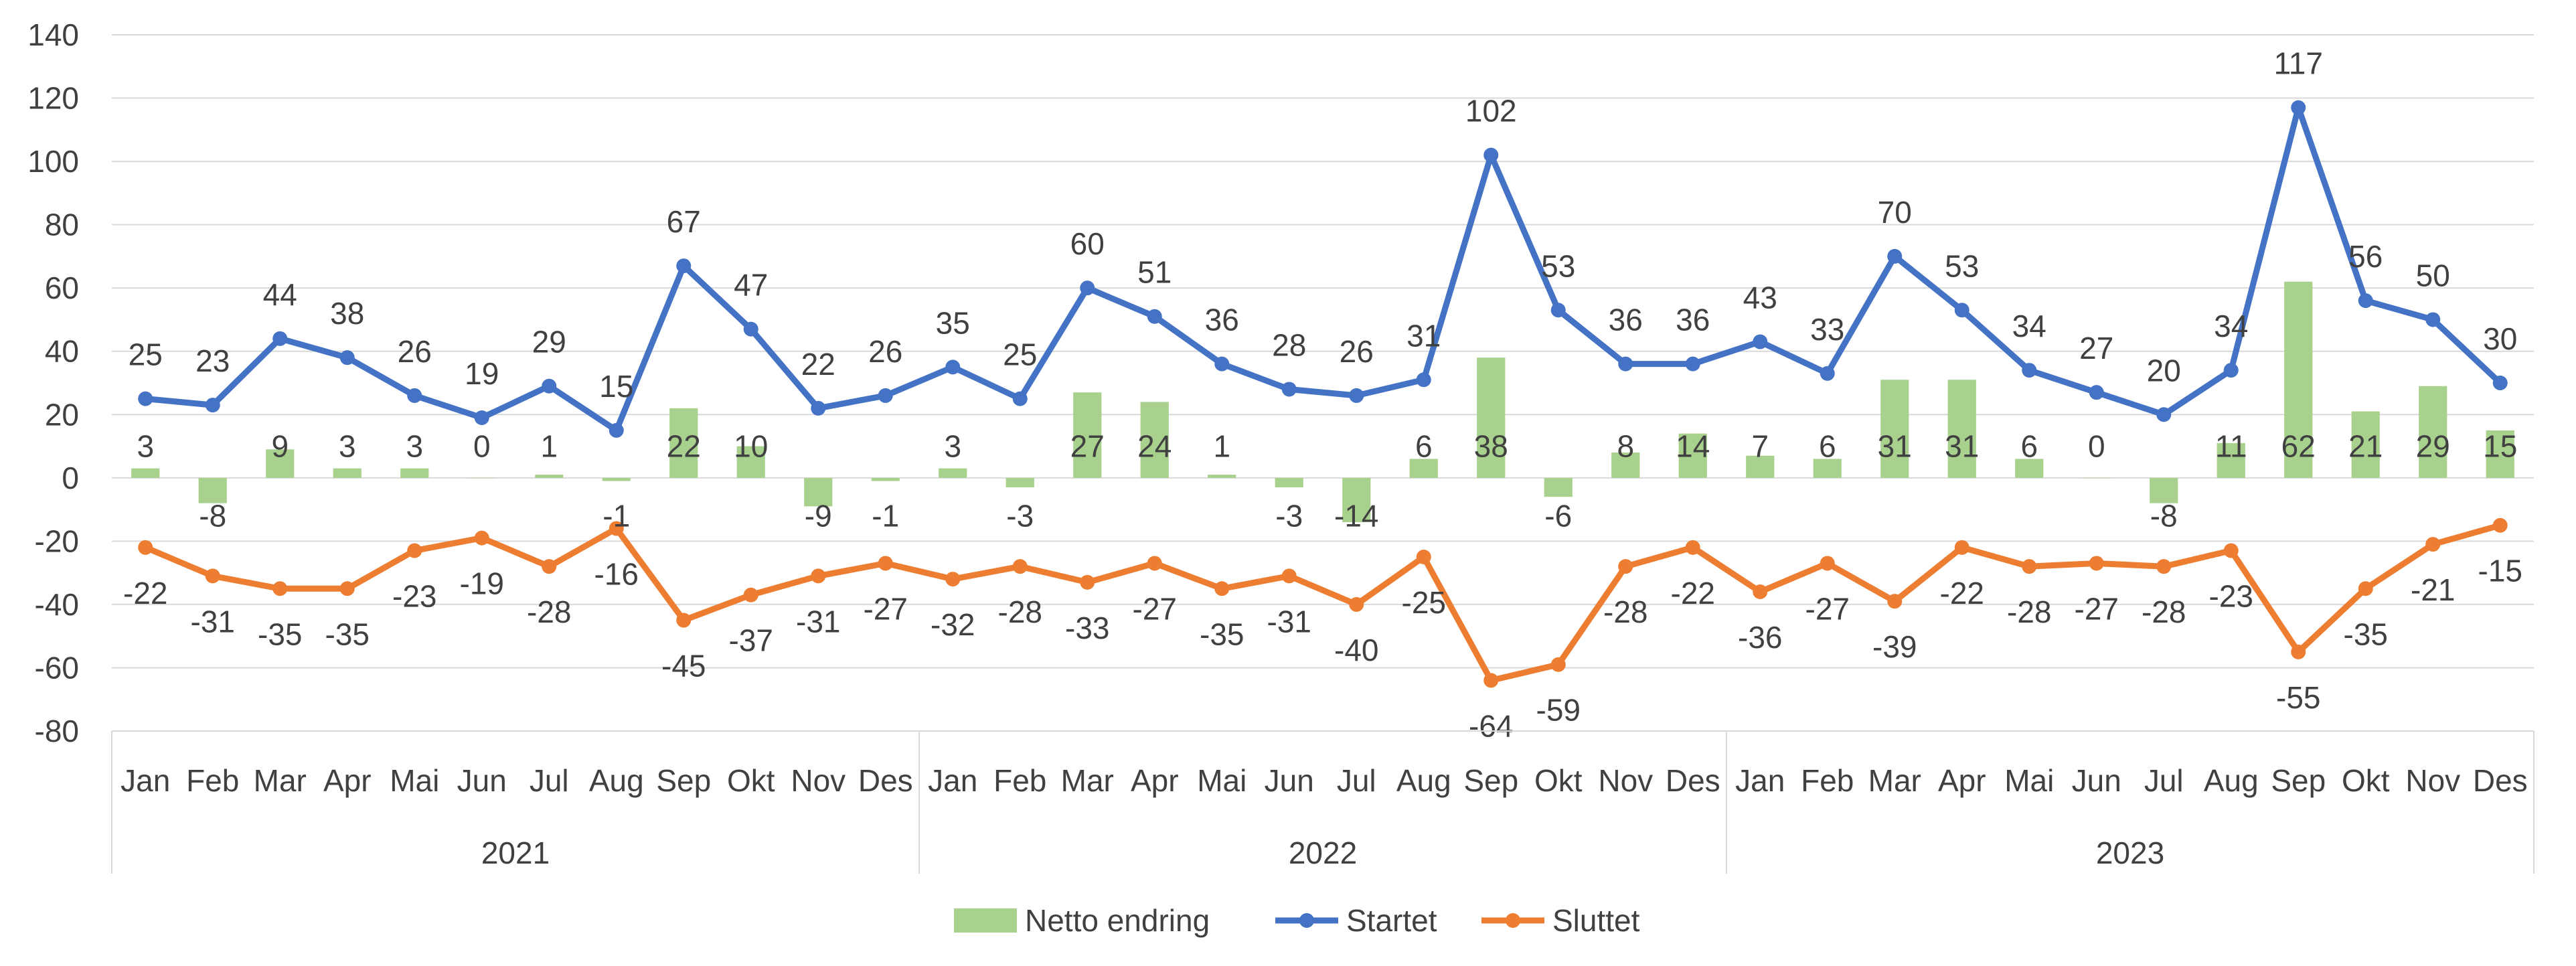  What do you see at coordinates (2365, 257) in the screenshot?
I see `data-label-startet: 56` at bounding box center [2365, 257].